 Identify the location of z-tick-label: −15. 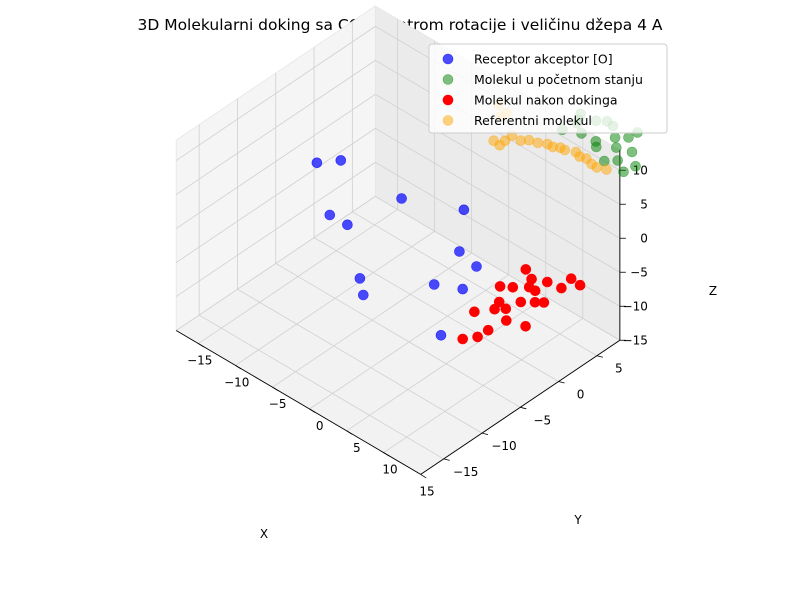
(635, 341).